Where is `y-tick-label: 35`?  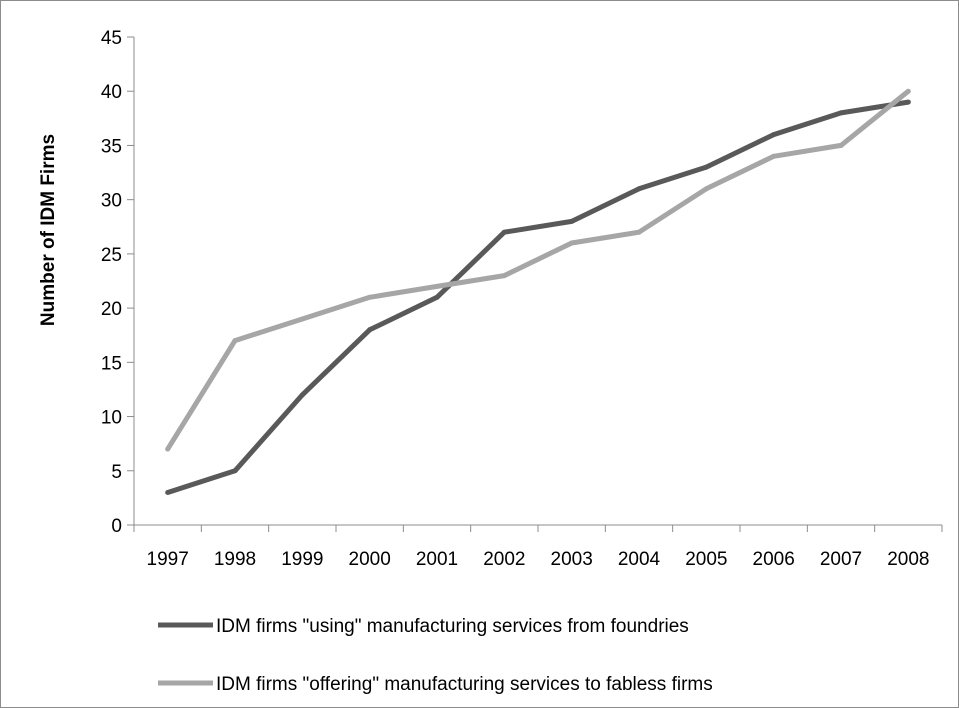
y-tick-label: 35 is located at coordinates (111, 146).